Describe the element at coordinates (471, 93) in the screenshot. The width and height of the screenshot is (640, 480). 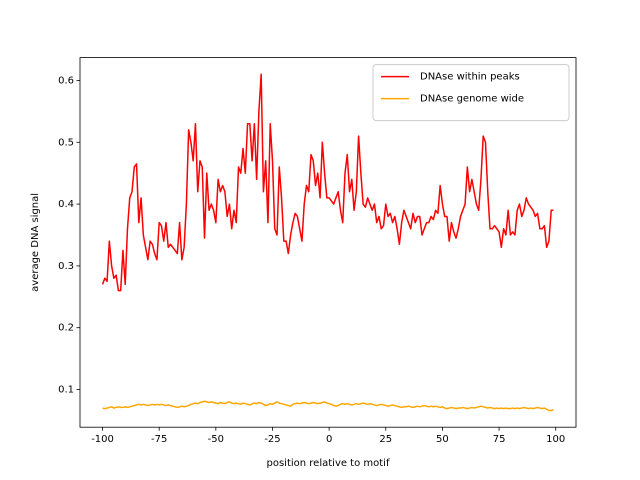
I see `legend-box` at that location.